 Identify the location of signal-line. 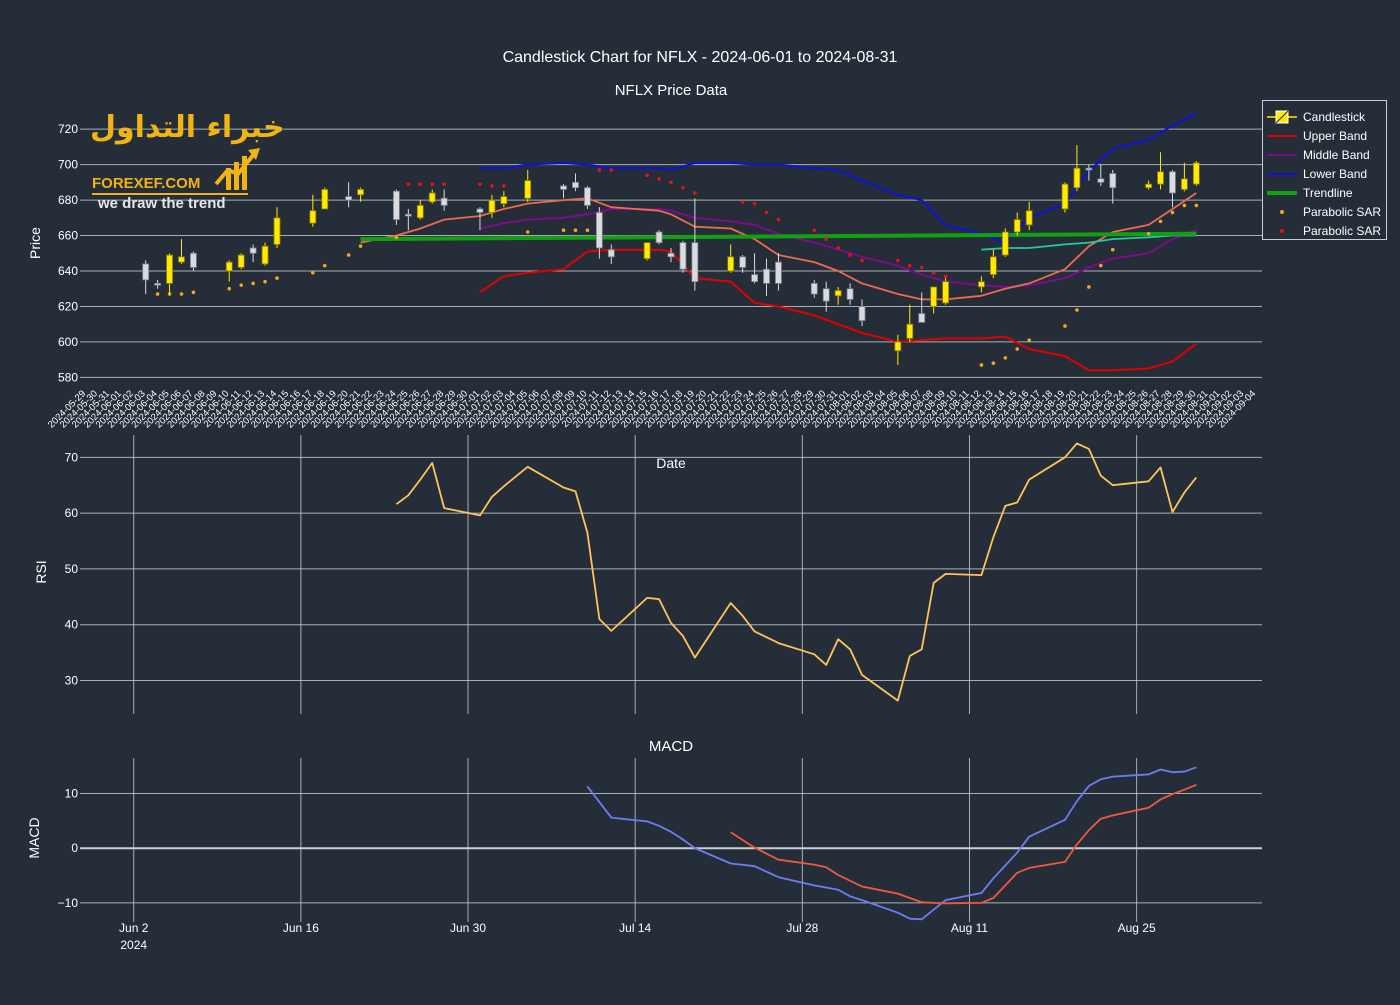
(963, 844).